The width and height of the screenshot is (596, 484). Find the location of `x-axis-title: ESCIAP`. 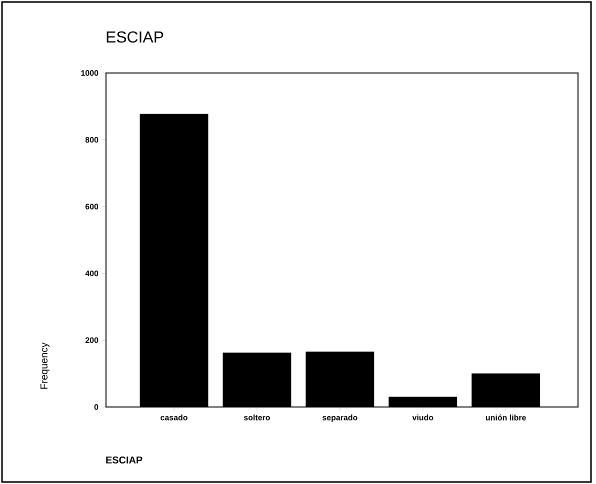

x-axis-title: ESCIAP is located at coordinates (124, 460).